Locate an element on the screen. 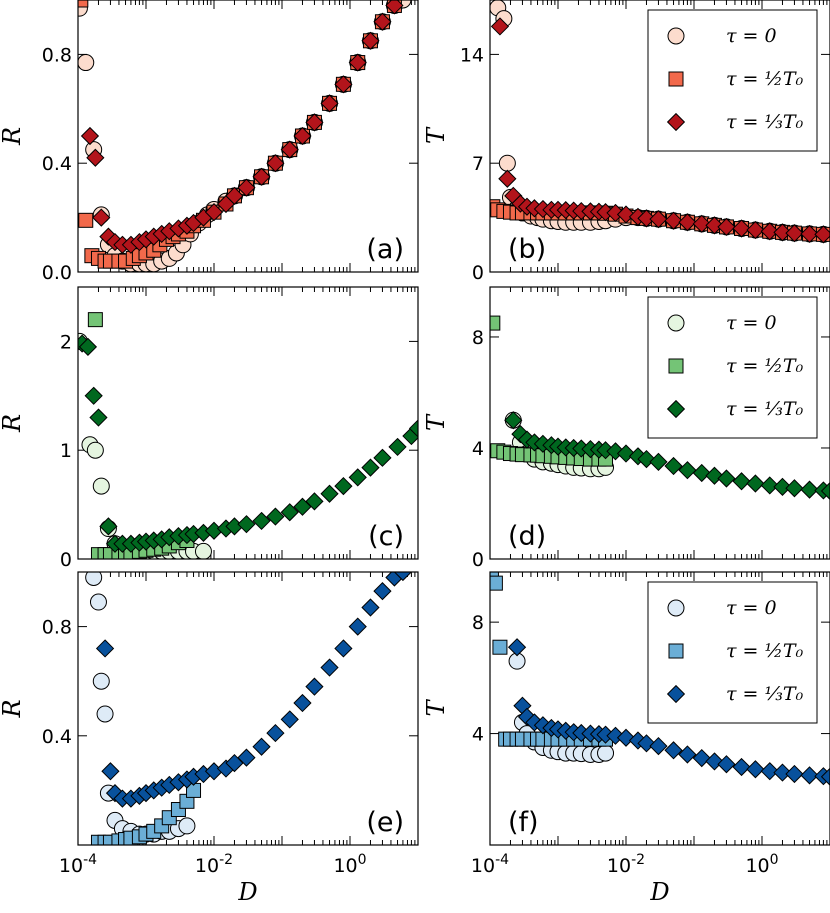 The width and height of the screenshot is (830, 913). x-tick-labels: 10⁻⁴ 10⁻² 10⁰ is located at coordinates (625, 864).